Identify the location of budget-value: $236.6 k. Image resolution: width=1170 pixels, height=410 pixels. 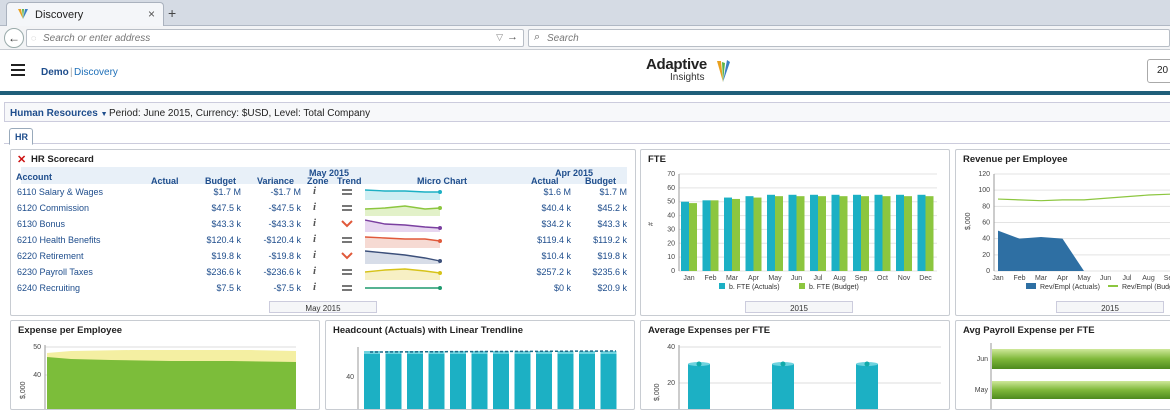
(223, 272).